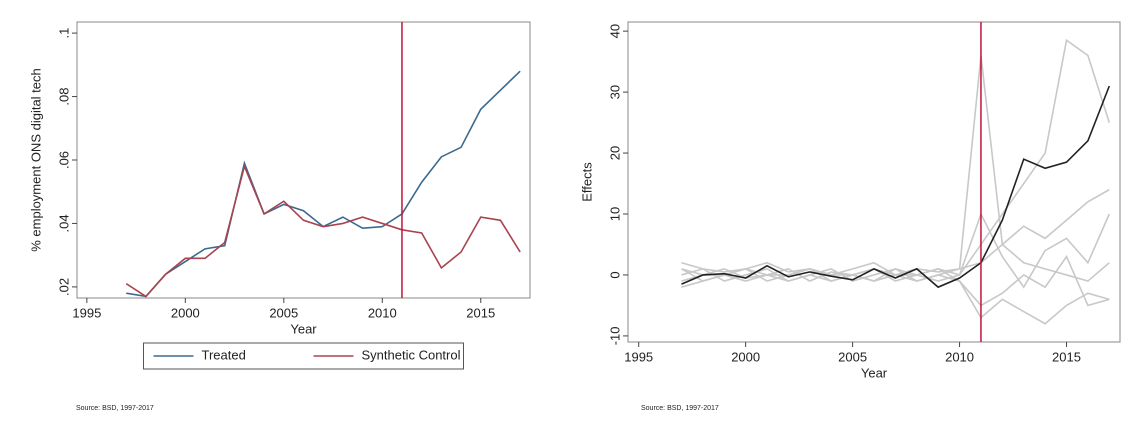 The width and height of the screenshot is (1129, 423). Describe the element at coordinates (586, 182) in the screenshot. I see `y-axis-label: Effects` at that location.